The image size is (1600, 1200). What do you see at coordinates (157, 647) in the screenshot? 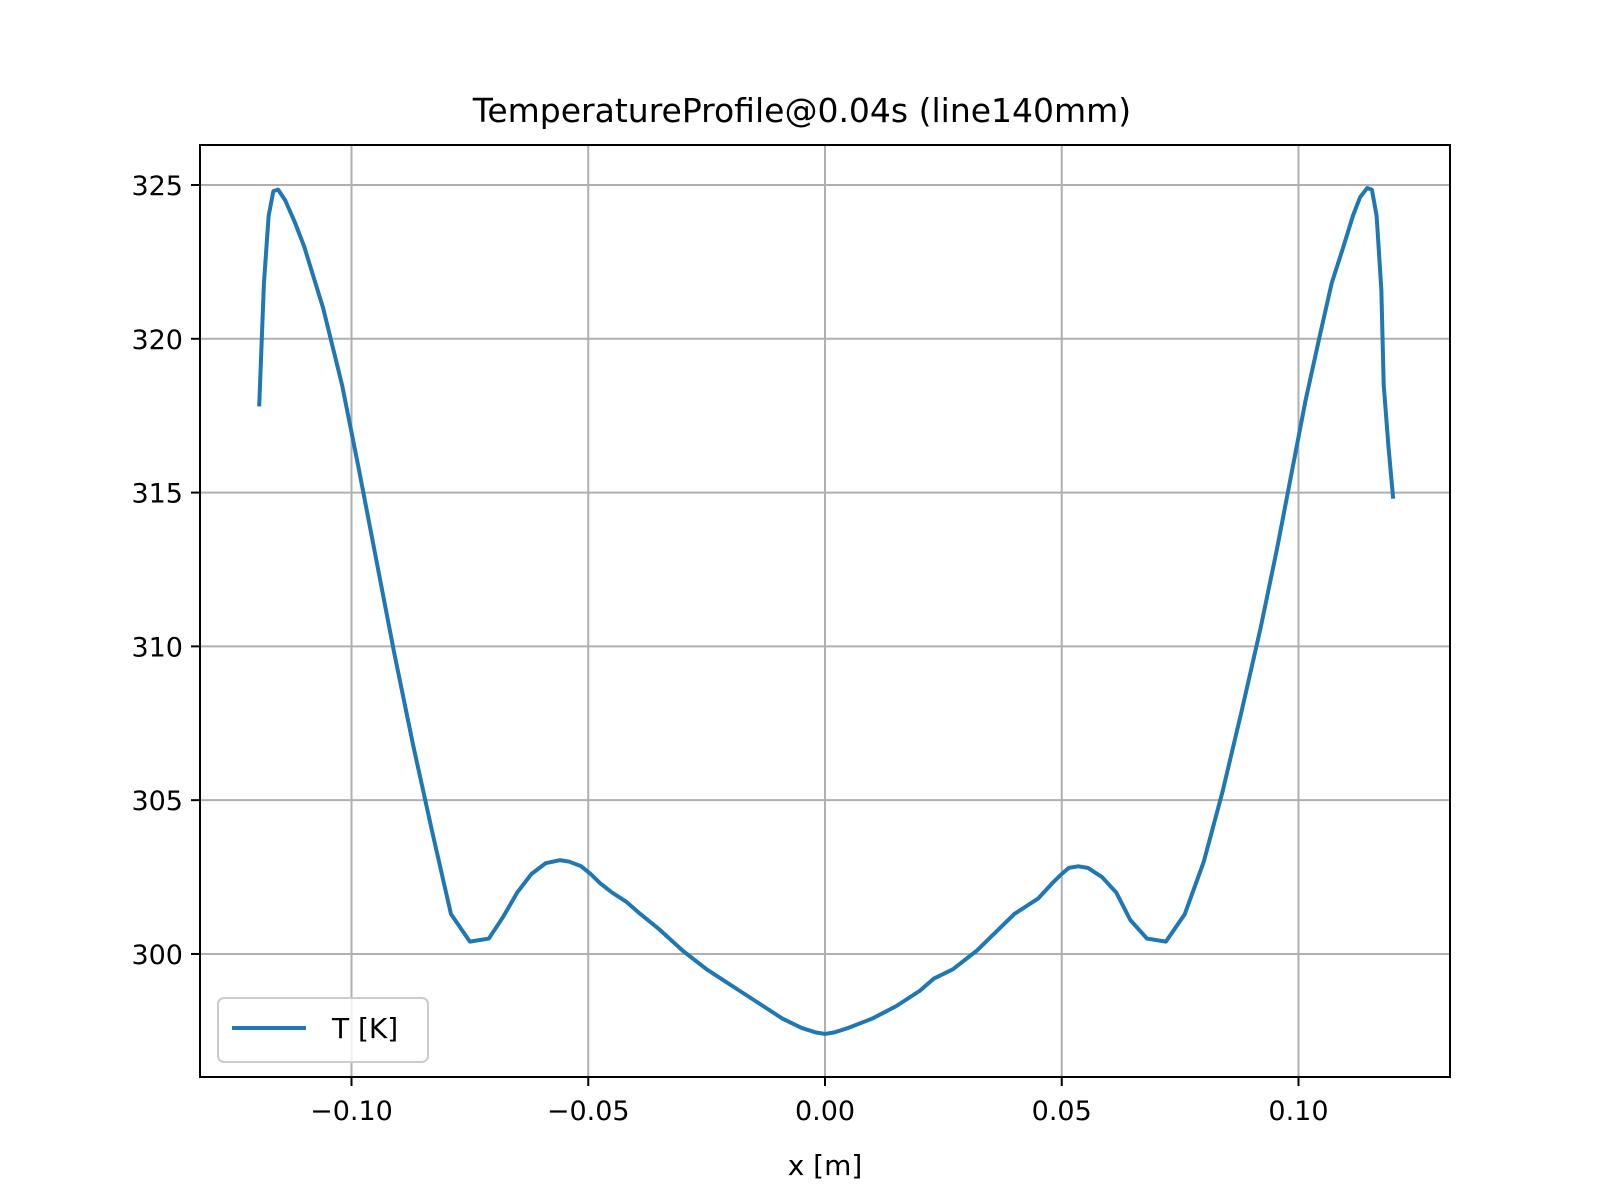
I see `y-tick-label: 310` at bounding box center [157, 647].